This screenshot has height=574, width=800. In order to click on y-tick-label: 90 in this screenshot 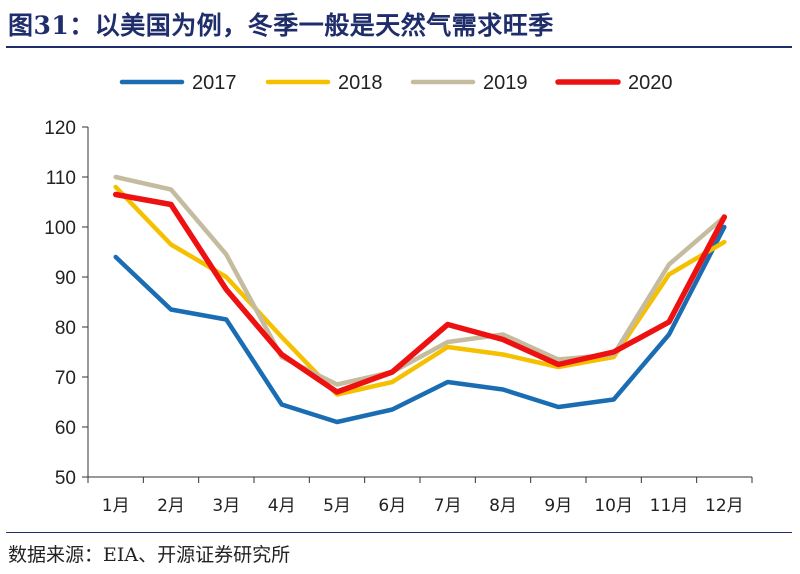, I will do `click(65, 278)`.